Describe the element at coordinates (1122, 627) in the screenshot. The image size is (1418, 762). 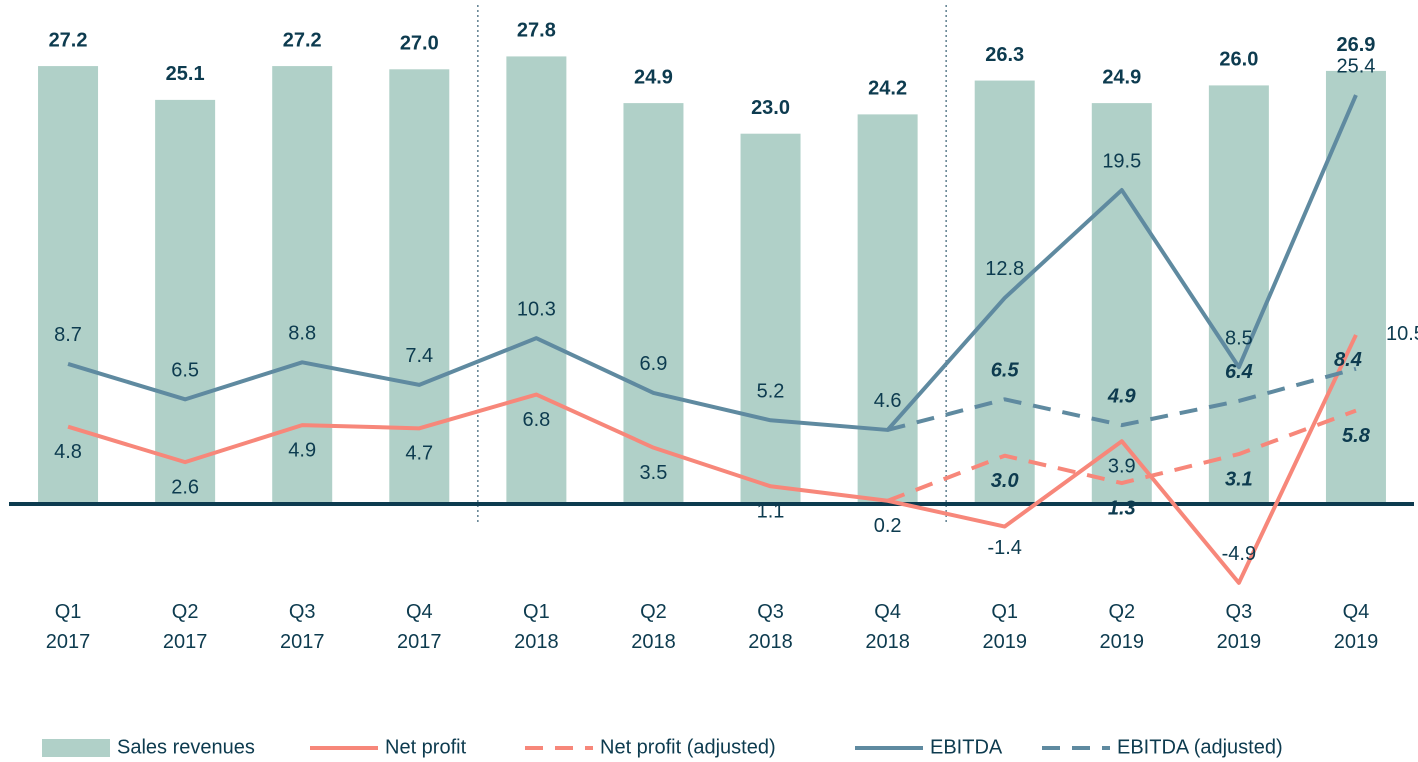
I see `x-tick-label: Q2 2019` at that location.